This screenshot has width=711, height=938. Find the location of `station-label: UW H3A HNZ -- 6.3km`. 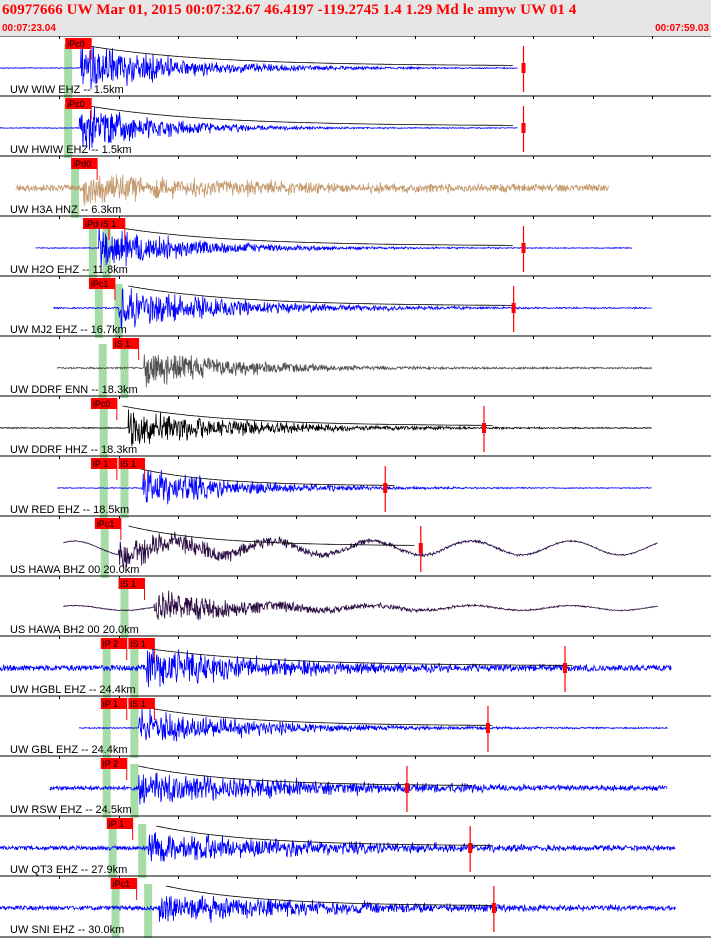

station-label: UW H3A HNZ -- 6.3km is located at coordinates (65, 210).